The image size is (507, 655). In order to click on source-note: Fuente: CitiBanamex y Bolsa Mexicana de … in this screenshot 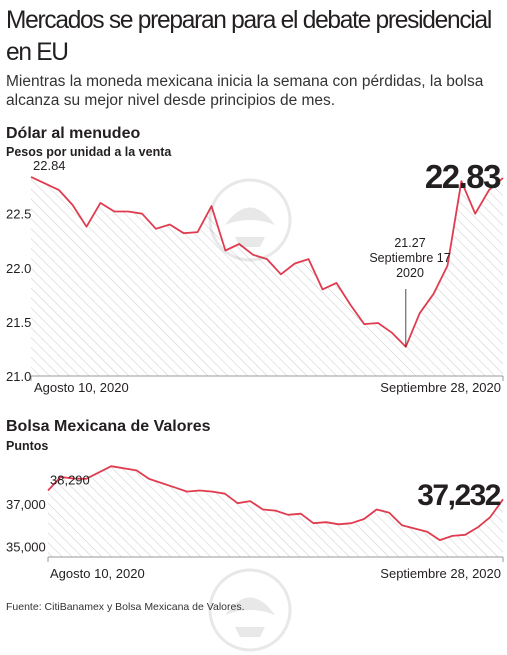, I will do `click(125, 607)`.